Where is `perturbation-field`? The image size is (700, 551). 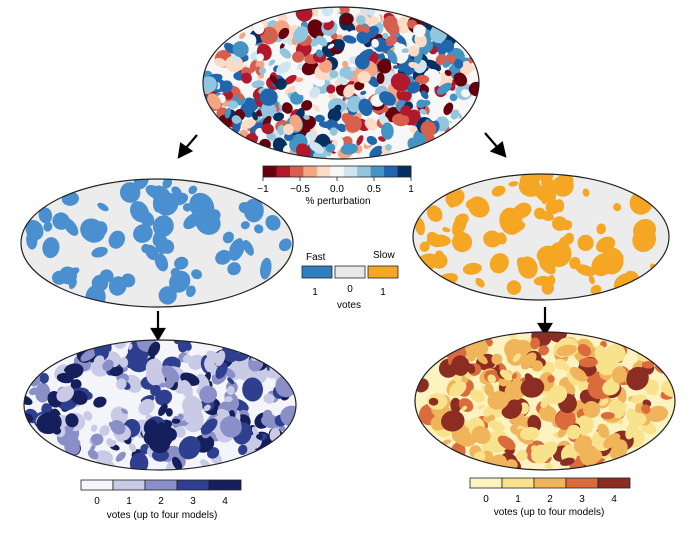 perturbation-field is located at coordinates (341, 83).